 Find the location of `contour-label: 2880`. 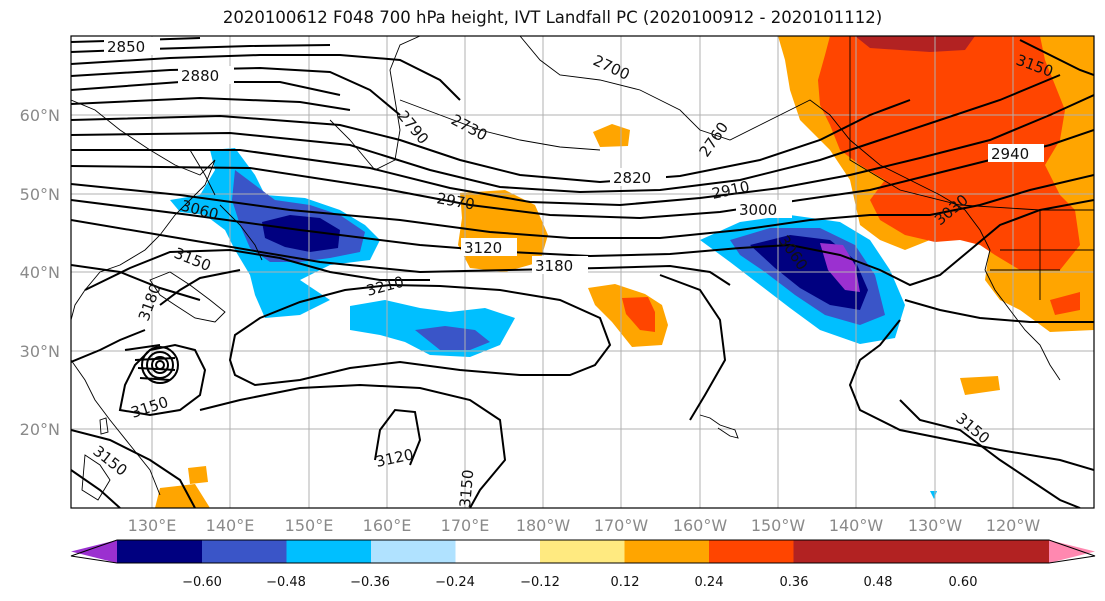

contour-label: 2880 is located at coordinates (200, 76).